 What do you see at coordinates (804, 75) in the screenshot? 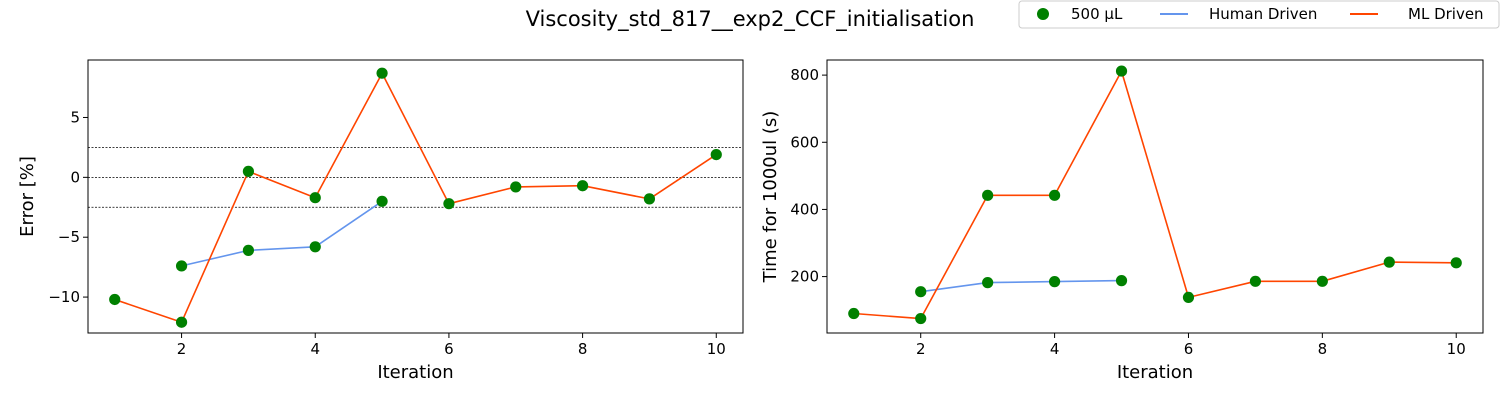
I see `y-tick-label: 800` at bounding box center [804, 75].